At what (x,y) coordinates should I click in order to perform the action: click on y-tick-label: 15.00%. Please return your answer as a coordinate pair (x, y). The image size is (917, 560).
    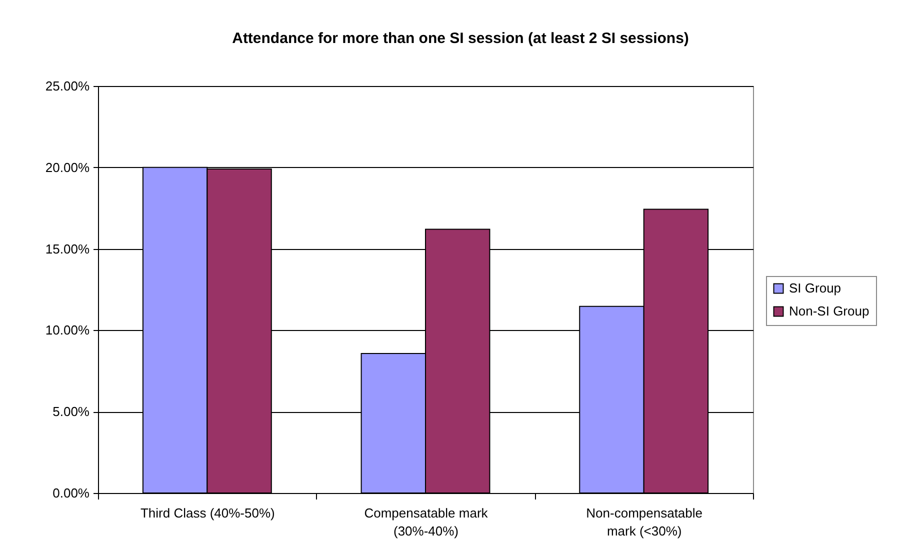
    Looking at the image, I should click on (67, 248).